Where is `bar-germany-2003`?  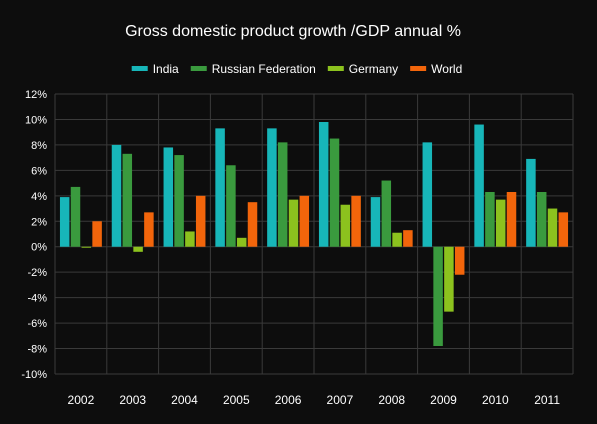 bar-germany-2003 is located at coordinates (138, 249).